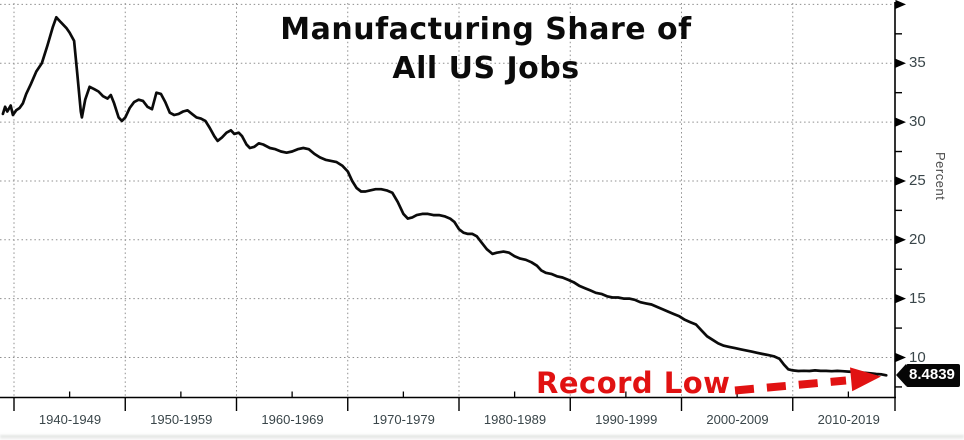 This screenshot has width=964, height=440. What do you see at coordinates (917, 239) in the screenshot?
I see `y-tick-label-20: 20` at bounding box center [917, 239].